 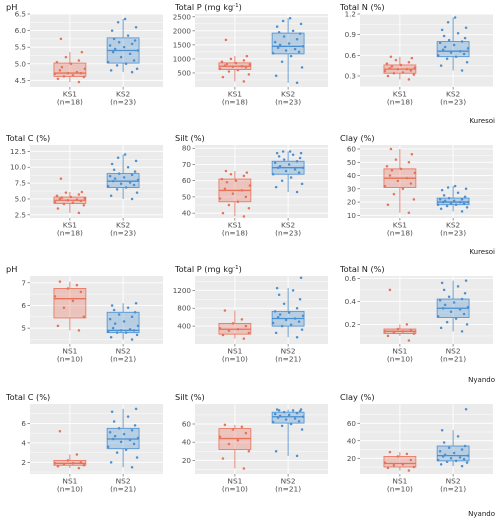 I want to click on box-ns1, so click(x=235, y=446).